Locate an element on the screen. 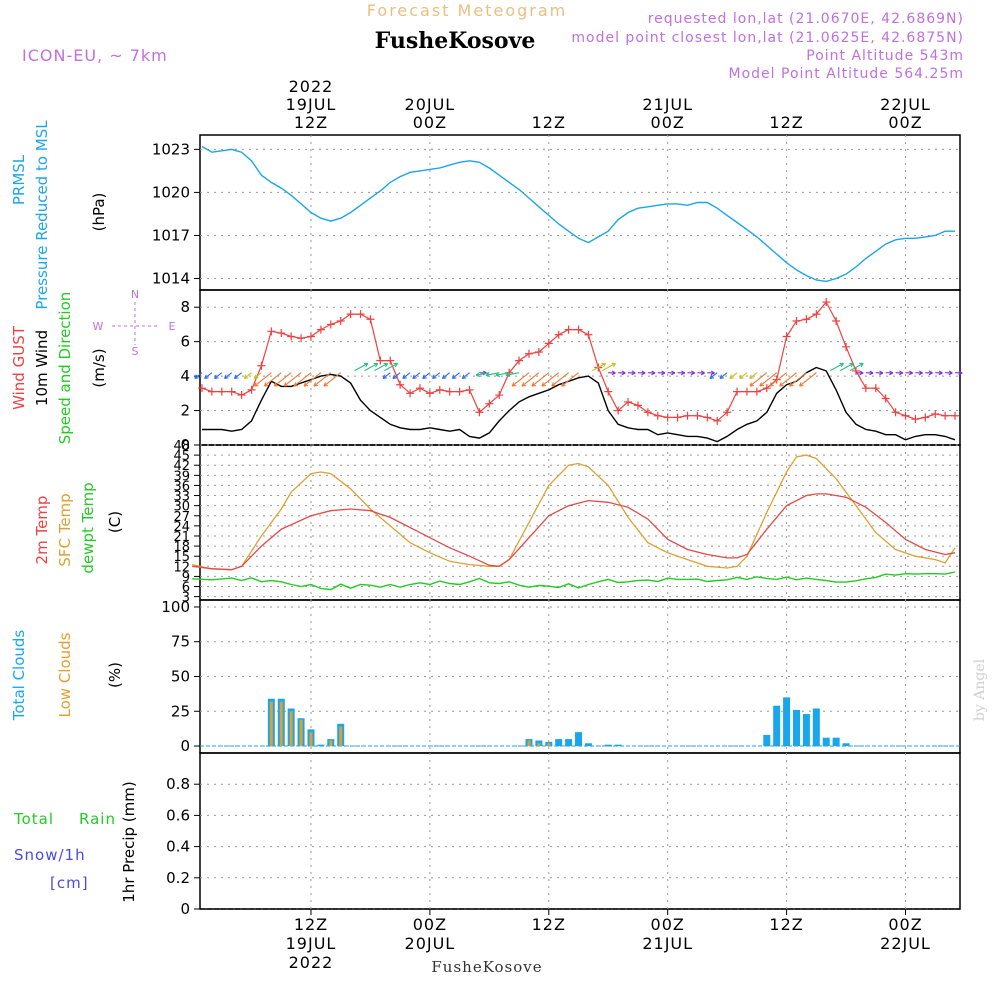  y-tick-label: 100 is located at coordinates (175, 607).